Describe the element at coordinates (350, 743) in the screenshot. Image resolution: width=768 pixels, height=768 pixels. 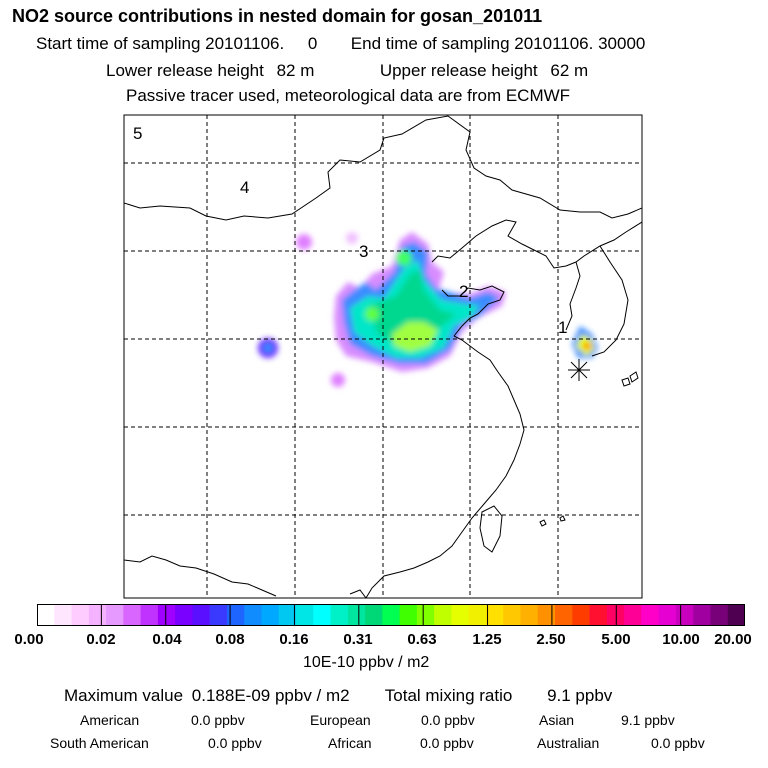
I see `source-name: African` at that location.